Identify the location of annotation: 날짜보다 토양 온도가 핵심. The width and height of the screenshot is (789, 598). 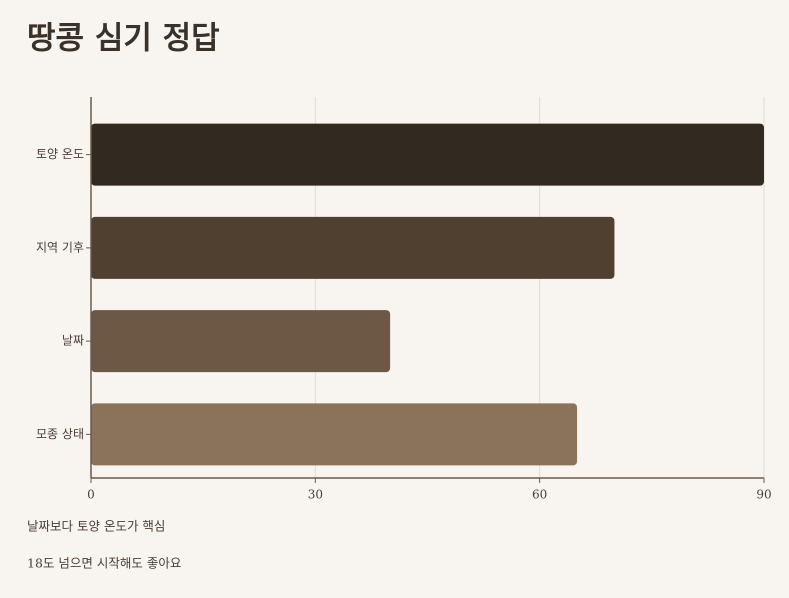
(96, 526).